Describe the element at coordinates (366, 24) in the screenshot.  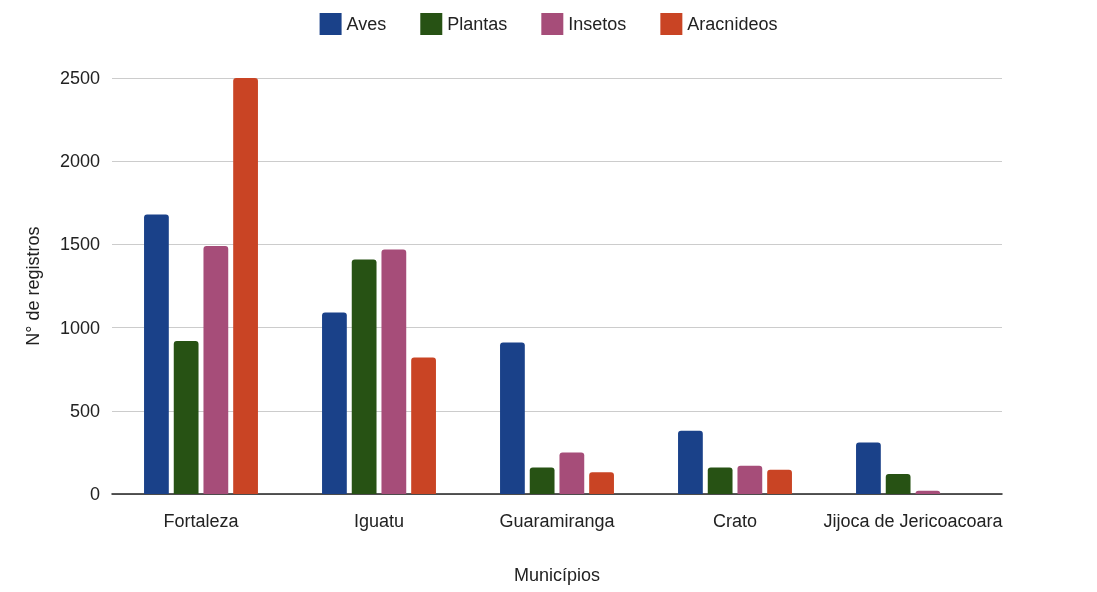
I see `legend-label: Aves` at that location.